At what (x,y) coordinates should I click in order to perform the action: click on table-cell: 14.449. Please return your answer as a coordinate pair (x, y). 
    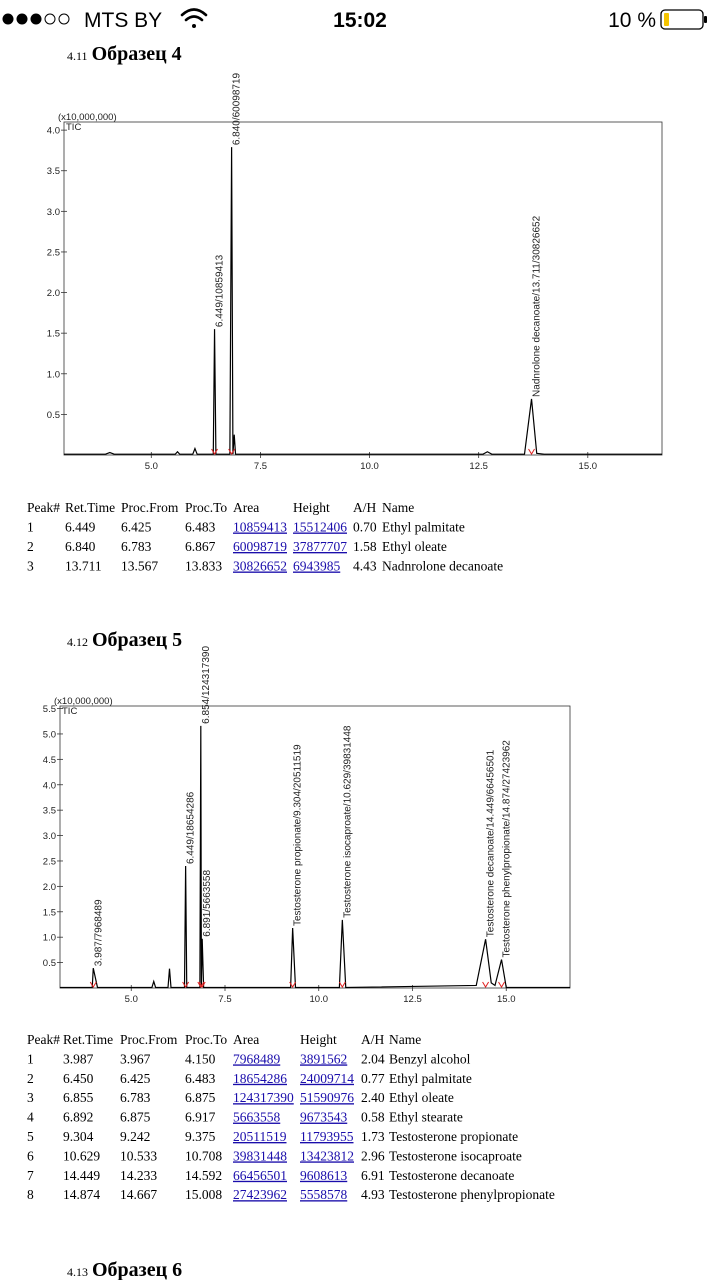
    Looking at the image, I should click on (81, 1175).